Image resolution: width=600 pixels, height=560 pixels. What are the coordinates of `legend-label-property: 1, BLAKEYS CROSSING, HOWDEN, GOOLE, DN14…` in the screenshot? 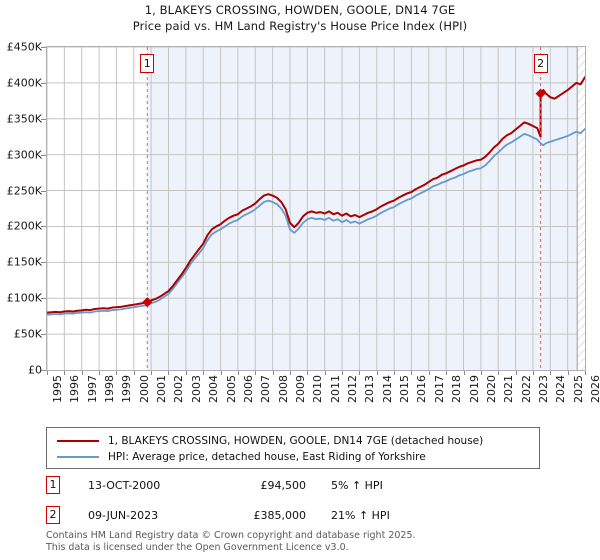 It's located at (296, 441).